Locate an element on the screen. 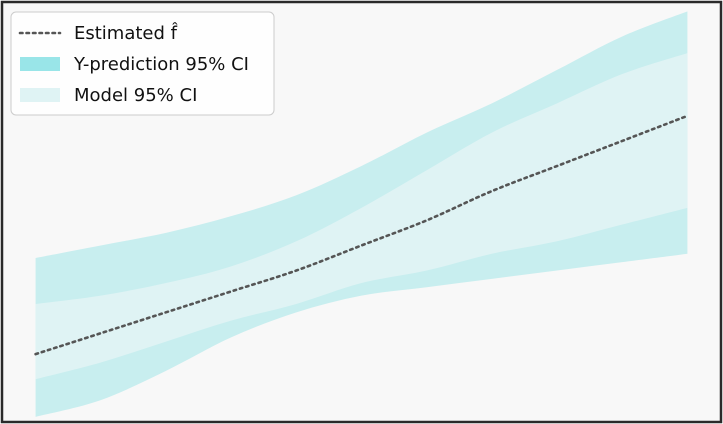 Image resolution: width=723 pixels, height=424 pixels. legend-entry: Model 95% CI is located at coordinates (108, 95).